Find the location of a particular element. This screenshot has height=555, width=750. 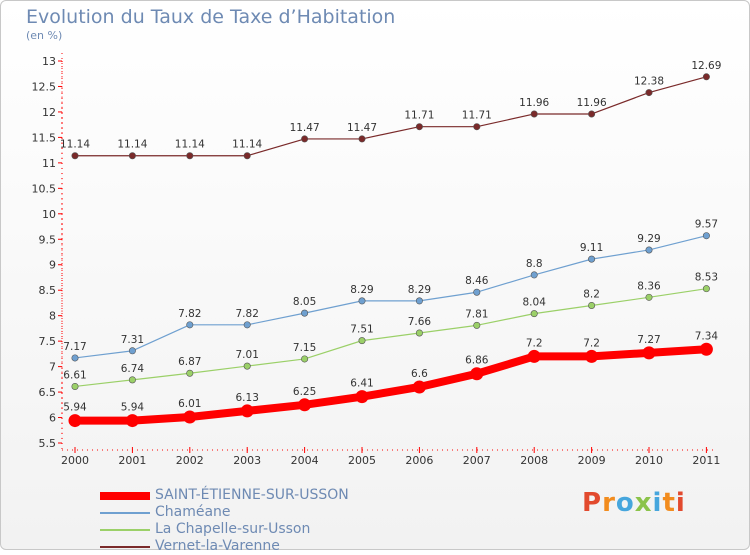

y-tick-label: 12.5 is located at coordinates (44, 86).